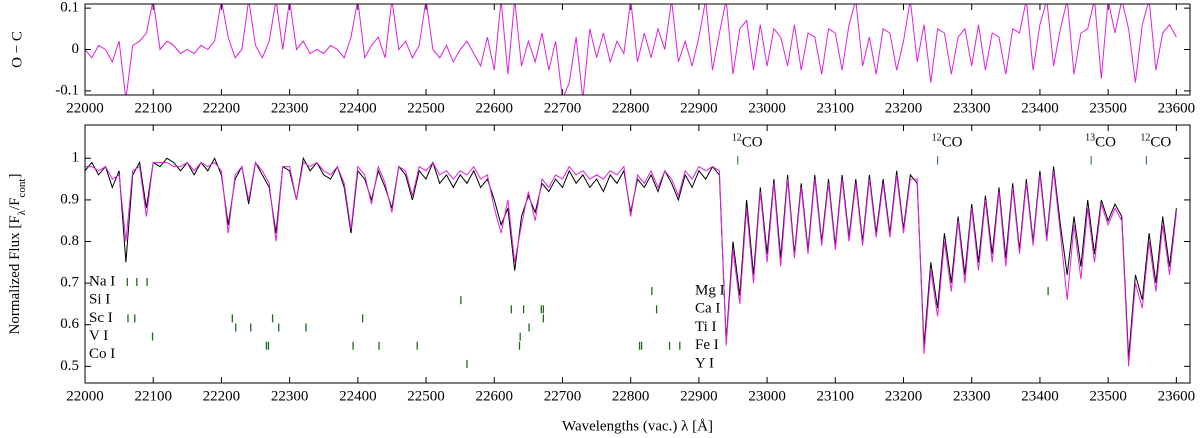 Image resolution: width=1200 pixels, height=438 pixels. What do you see at coordinates (637, 426) in the screenshot?
I see `x-axis-label: Wavelengths (vac.) λ [Å]` at bounding box center [637, 426].